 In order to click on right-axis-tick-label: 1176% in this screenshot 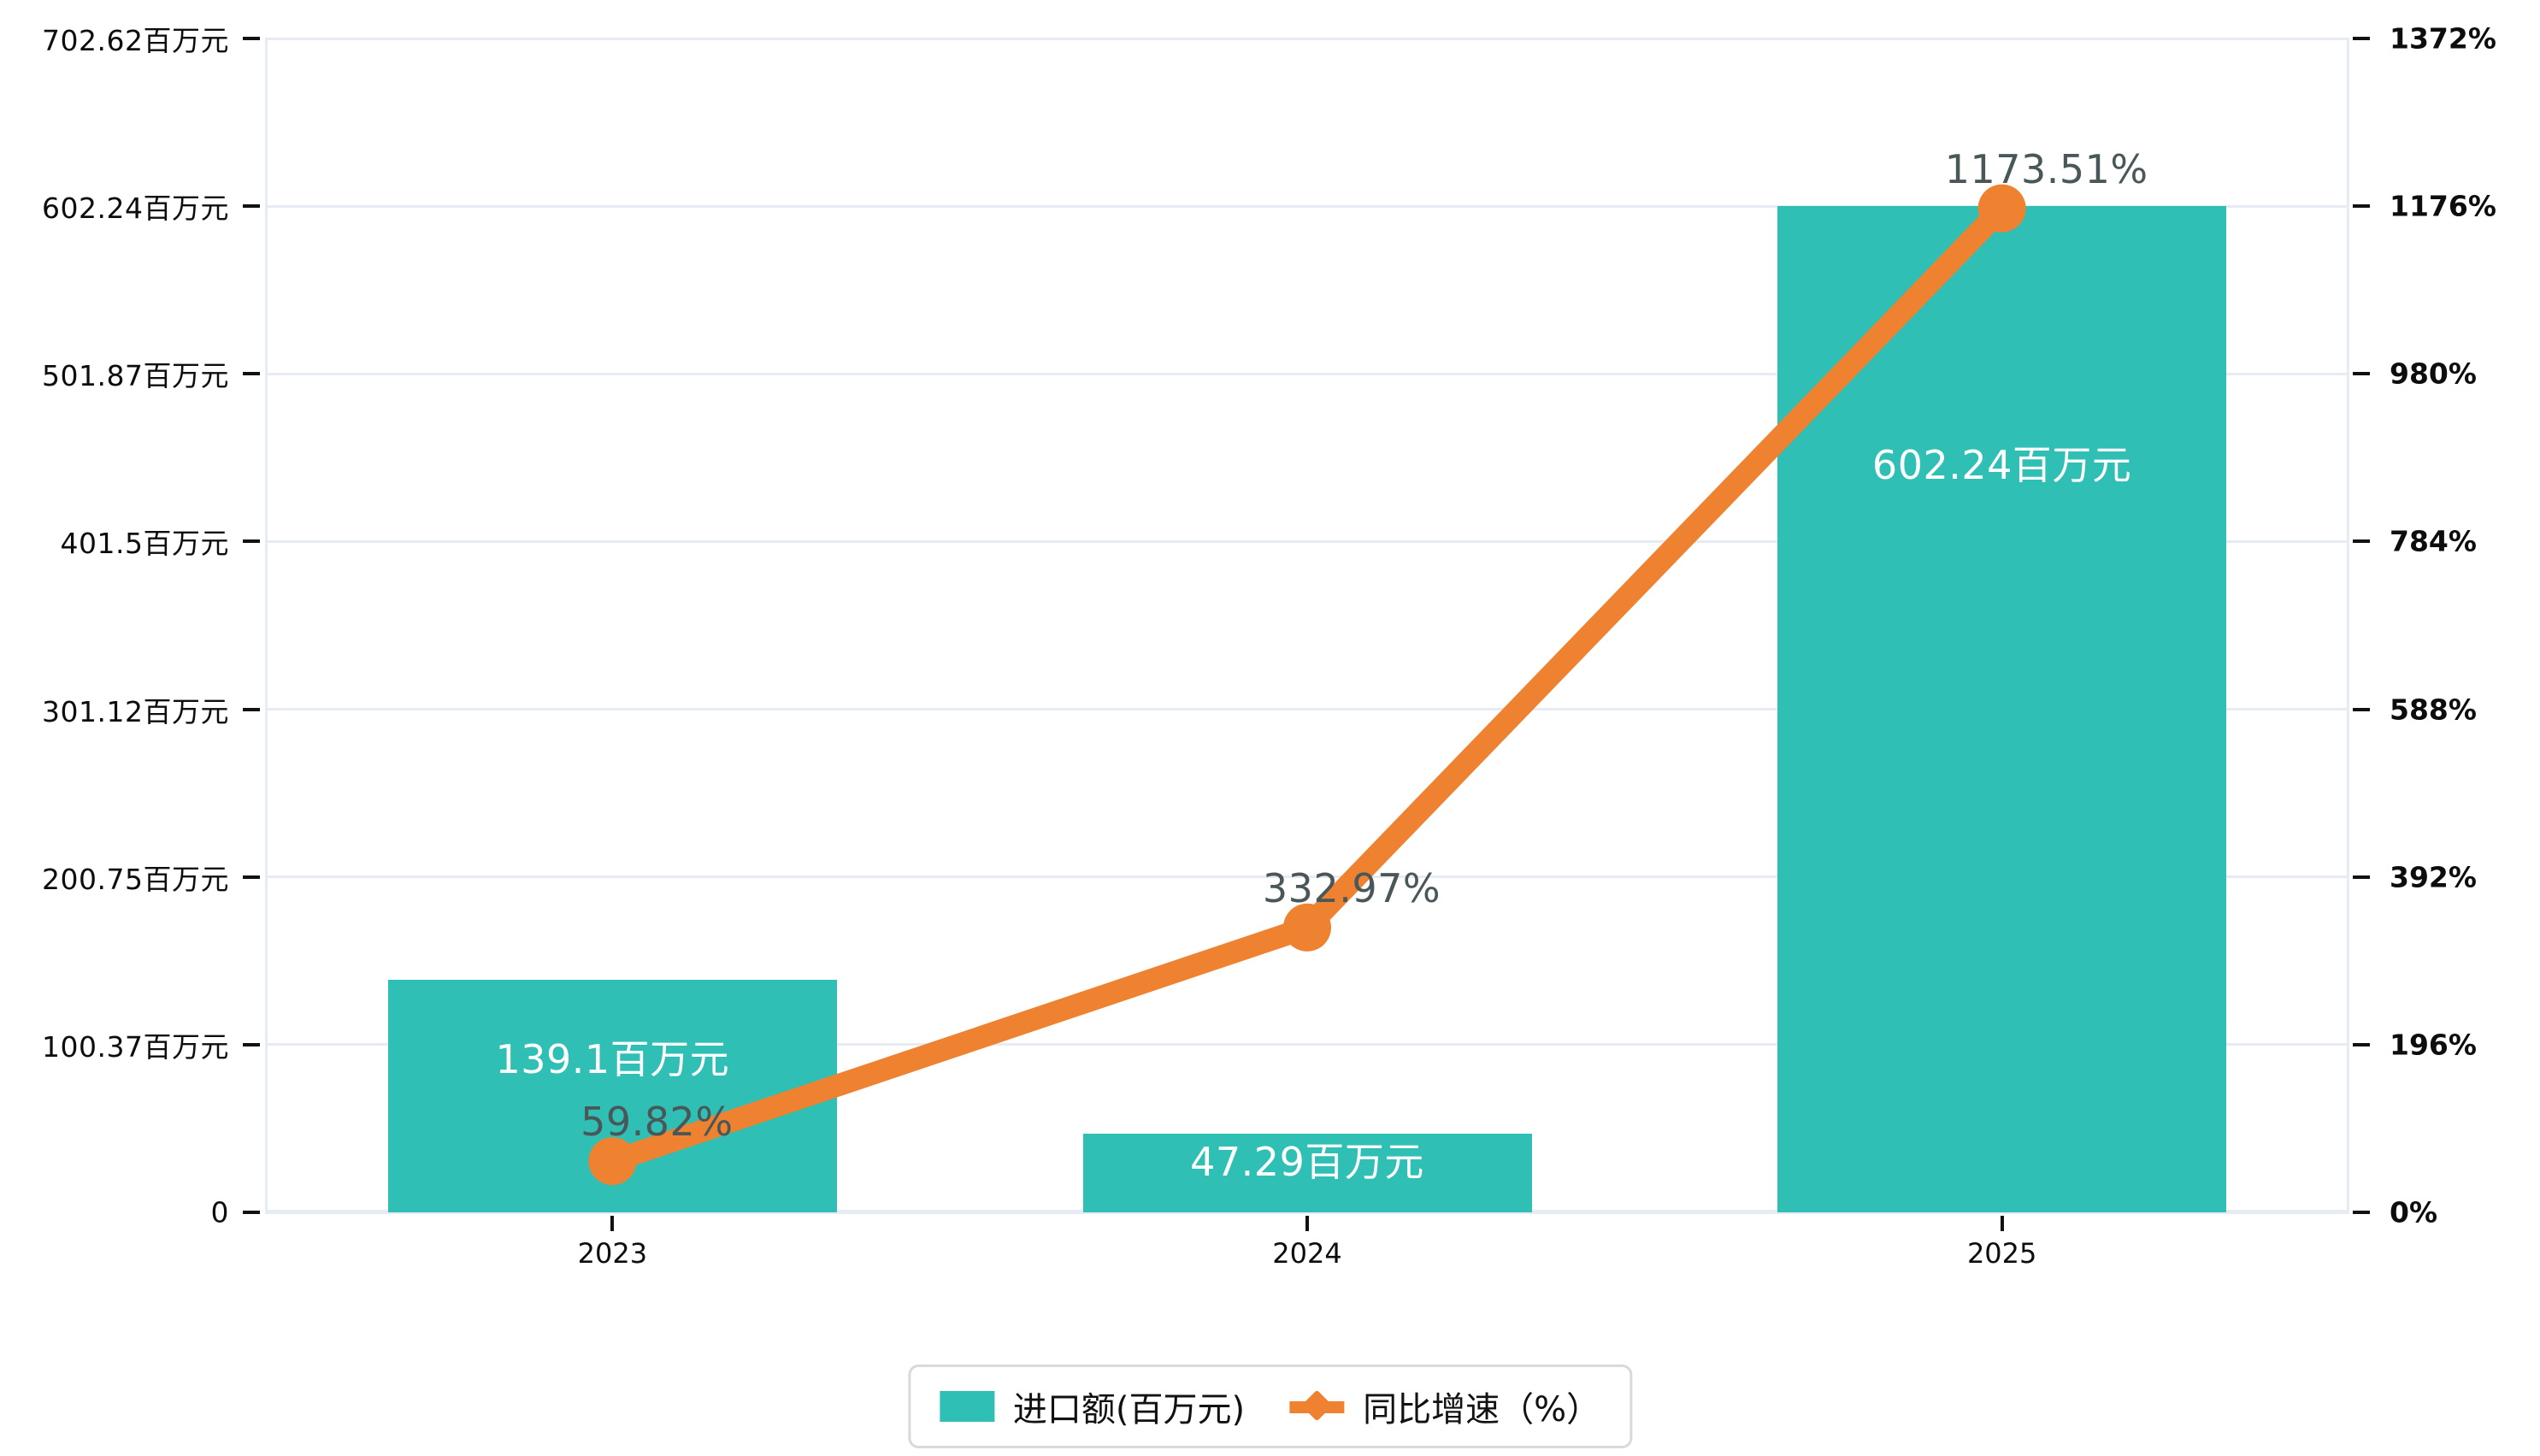, I will do `click(2443, 206)`.